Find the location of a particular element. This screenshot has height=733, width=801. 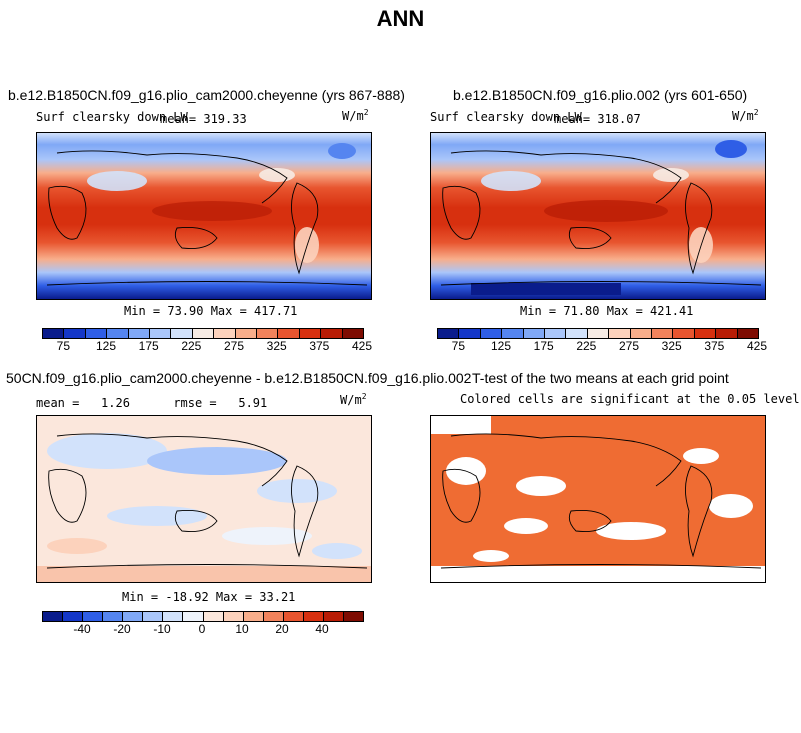

map-bottom-right is located at coordinates (598, 499).